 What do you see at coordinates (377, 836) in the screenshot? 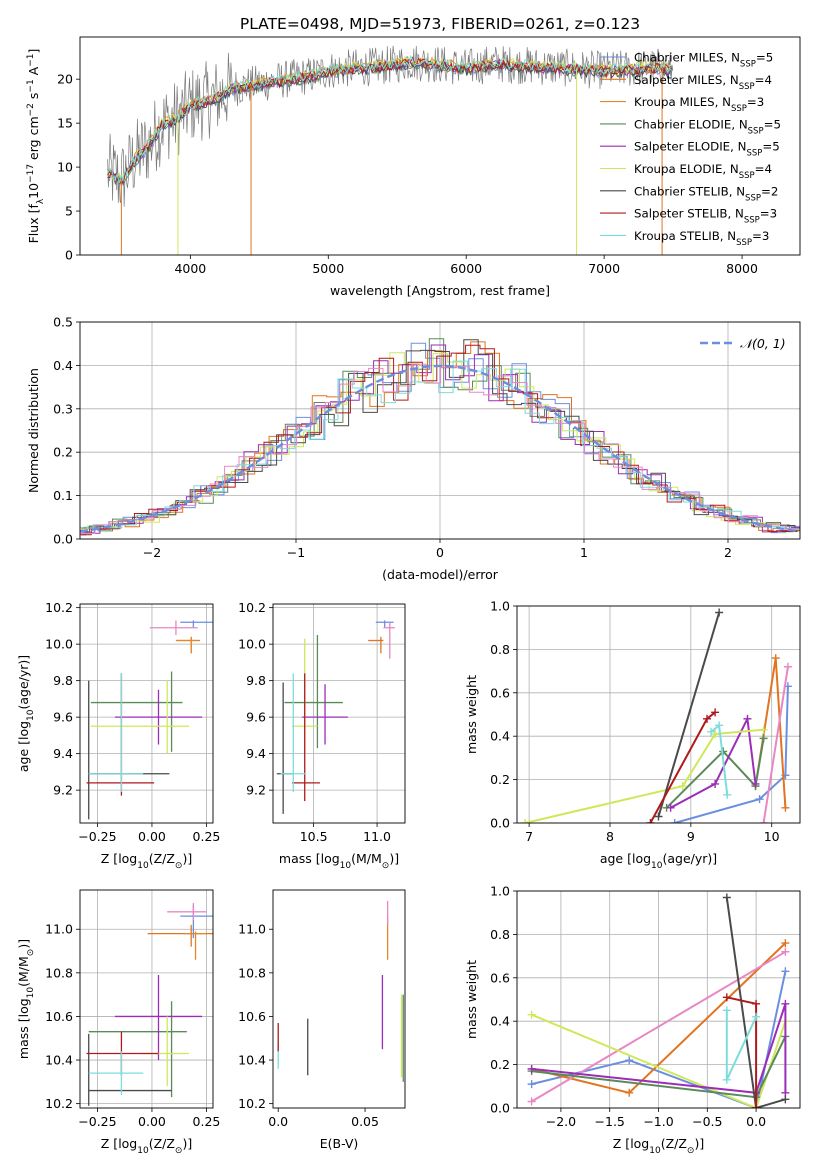
I see `x-tick-label: 11.0` at bounding box center [377, 836].